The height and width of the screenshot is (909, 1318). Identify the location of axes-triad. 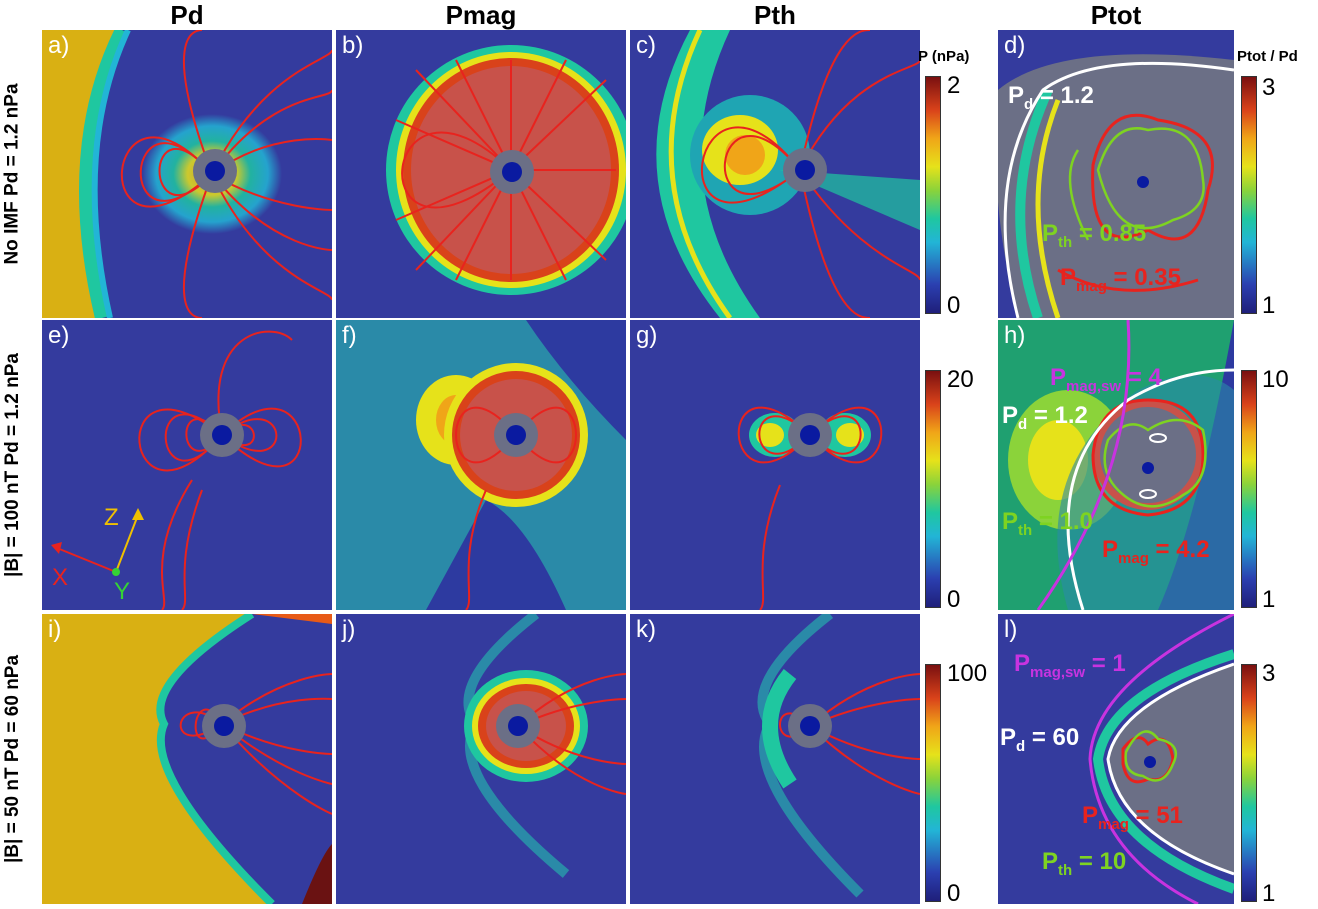
(97, 542).